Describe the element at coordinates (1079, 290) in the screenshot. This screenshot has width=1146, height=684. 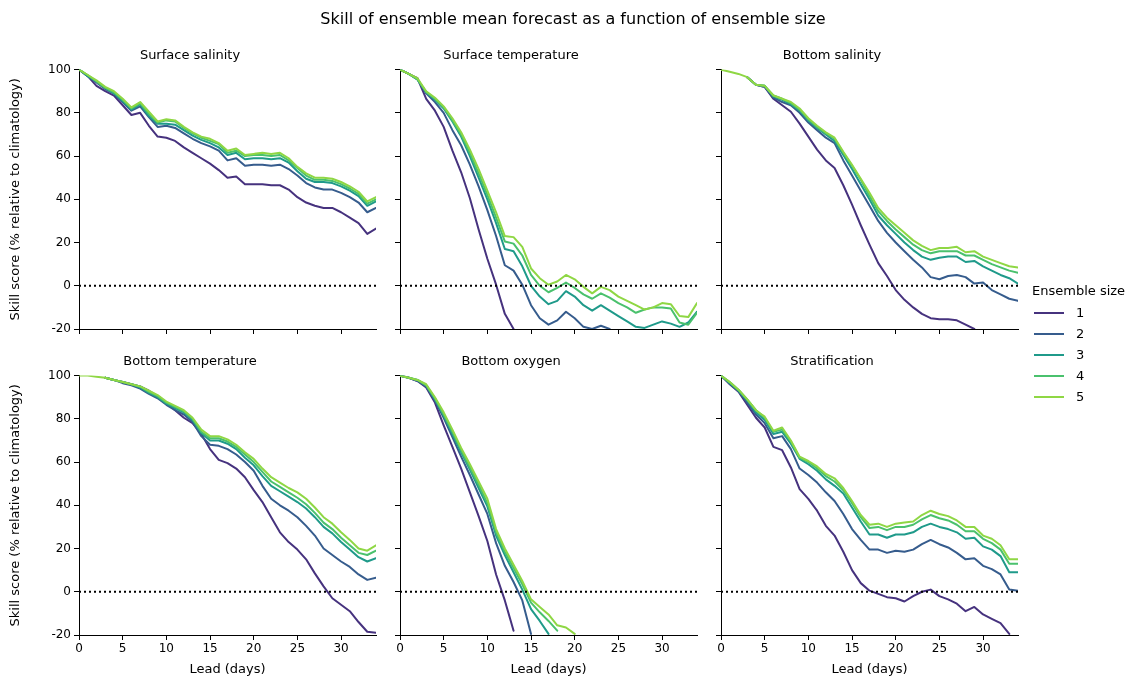
I see `legend-title: Ensemble size` at that location.